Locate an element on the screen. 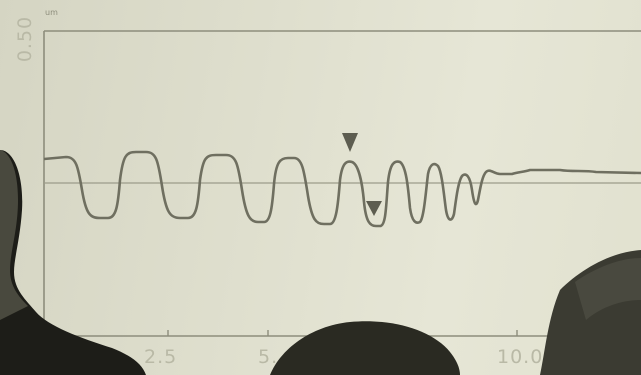 Image resolution: width=641 pixels, height=375 pixels. marker-triangle-lower is located at coordinates (374, 208).